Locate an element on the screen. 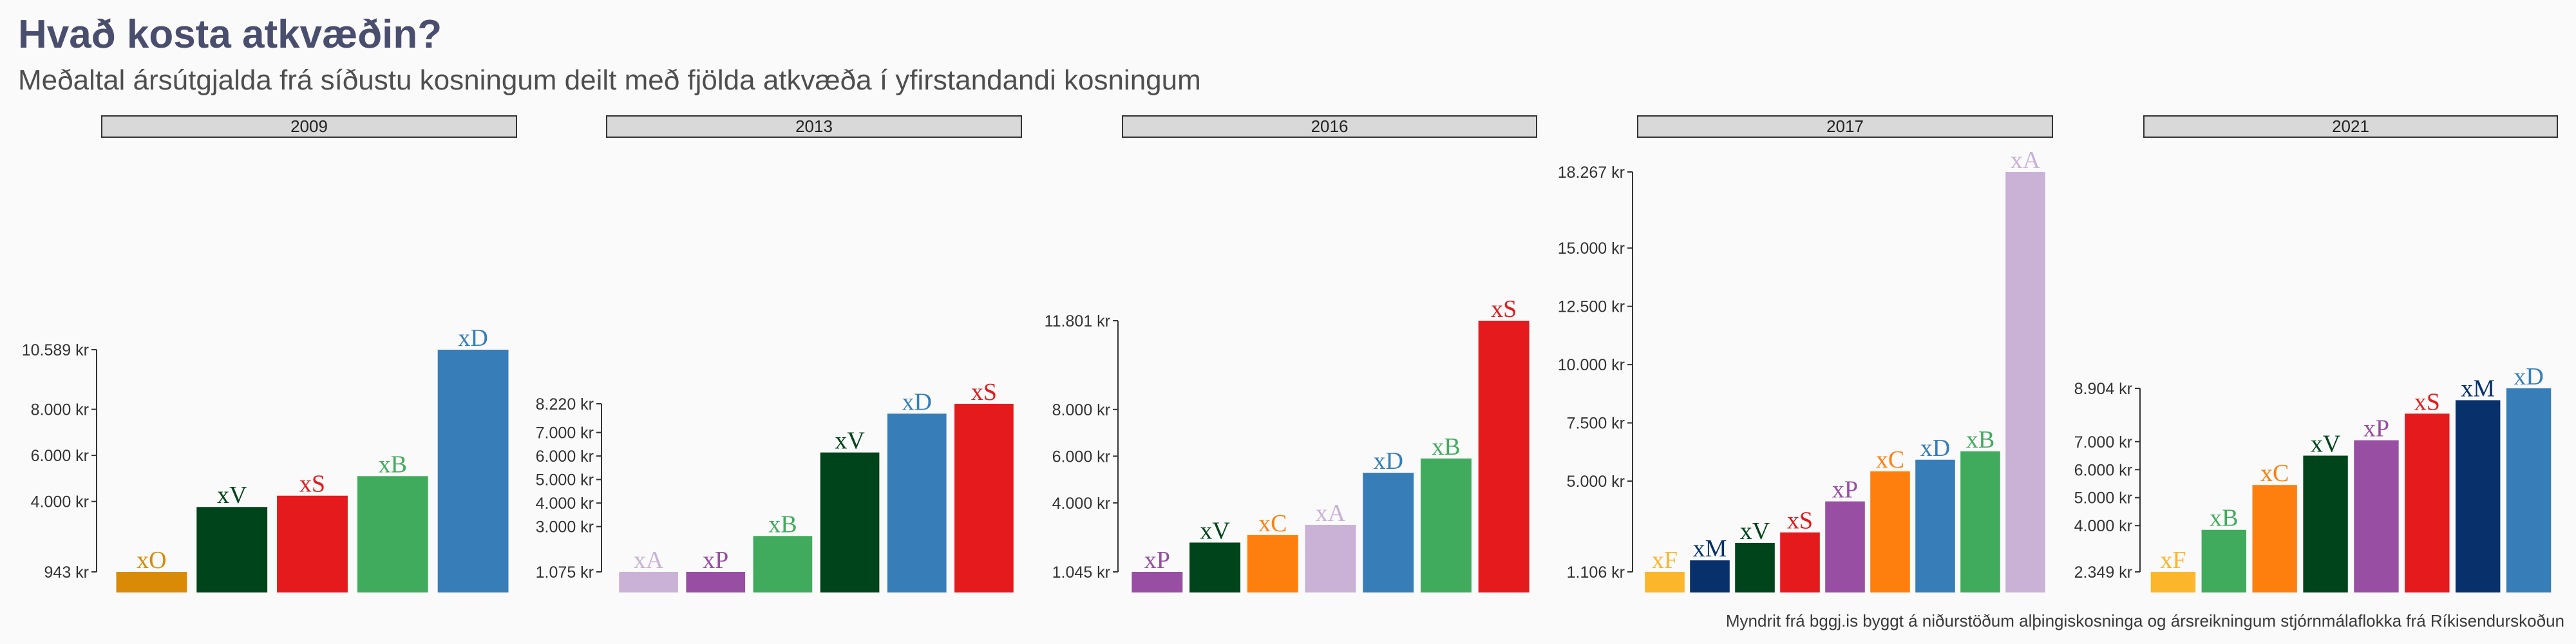  bar-2013-xB is located at coordinates (783, 564).